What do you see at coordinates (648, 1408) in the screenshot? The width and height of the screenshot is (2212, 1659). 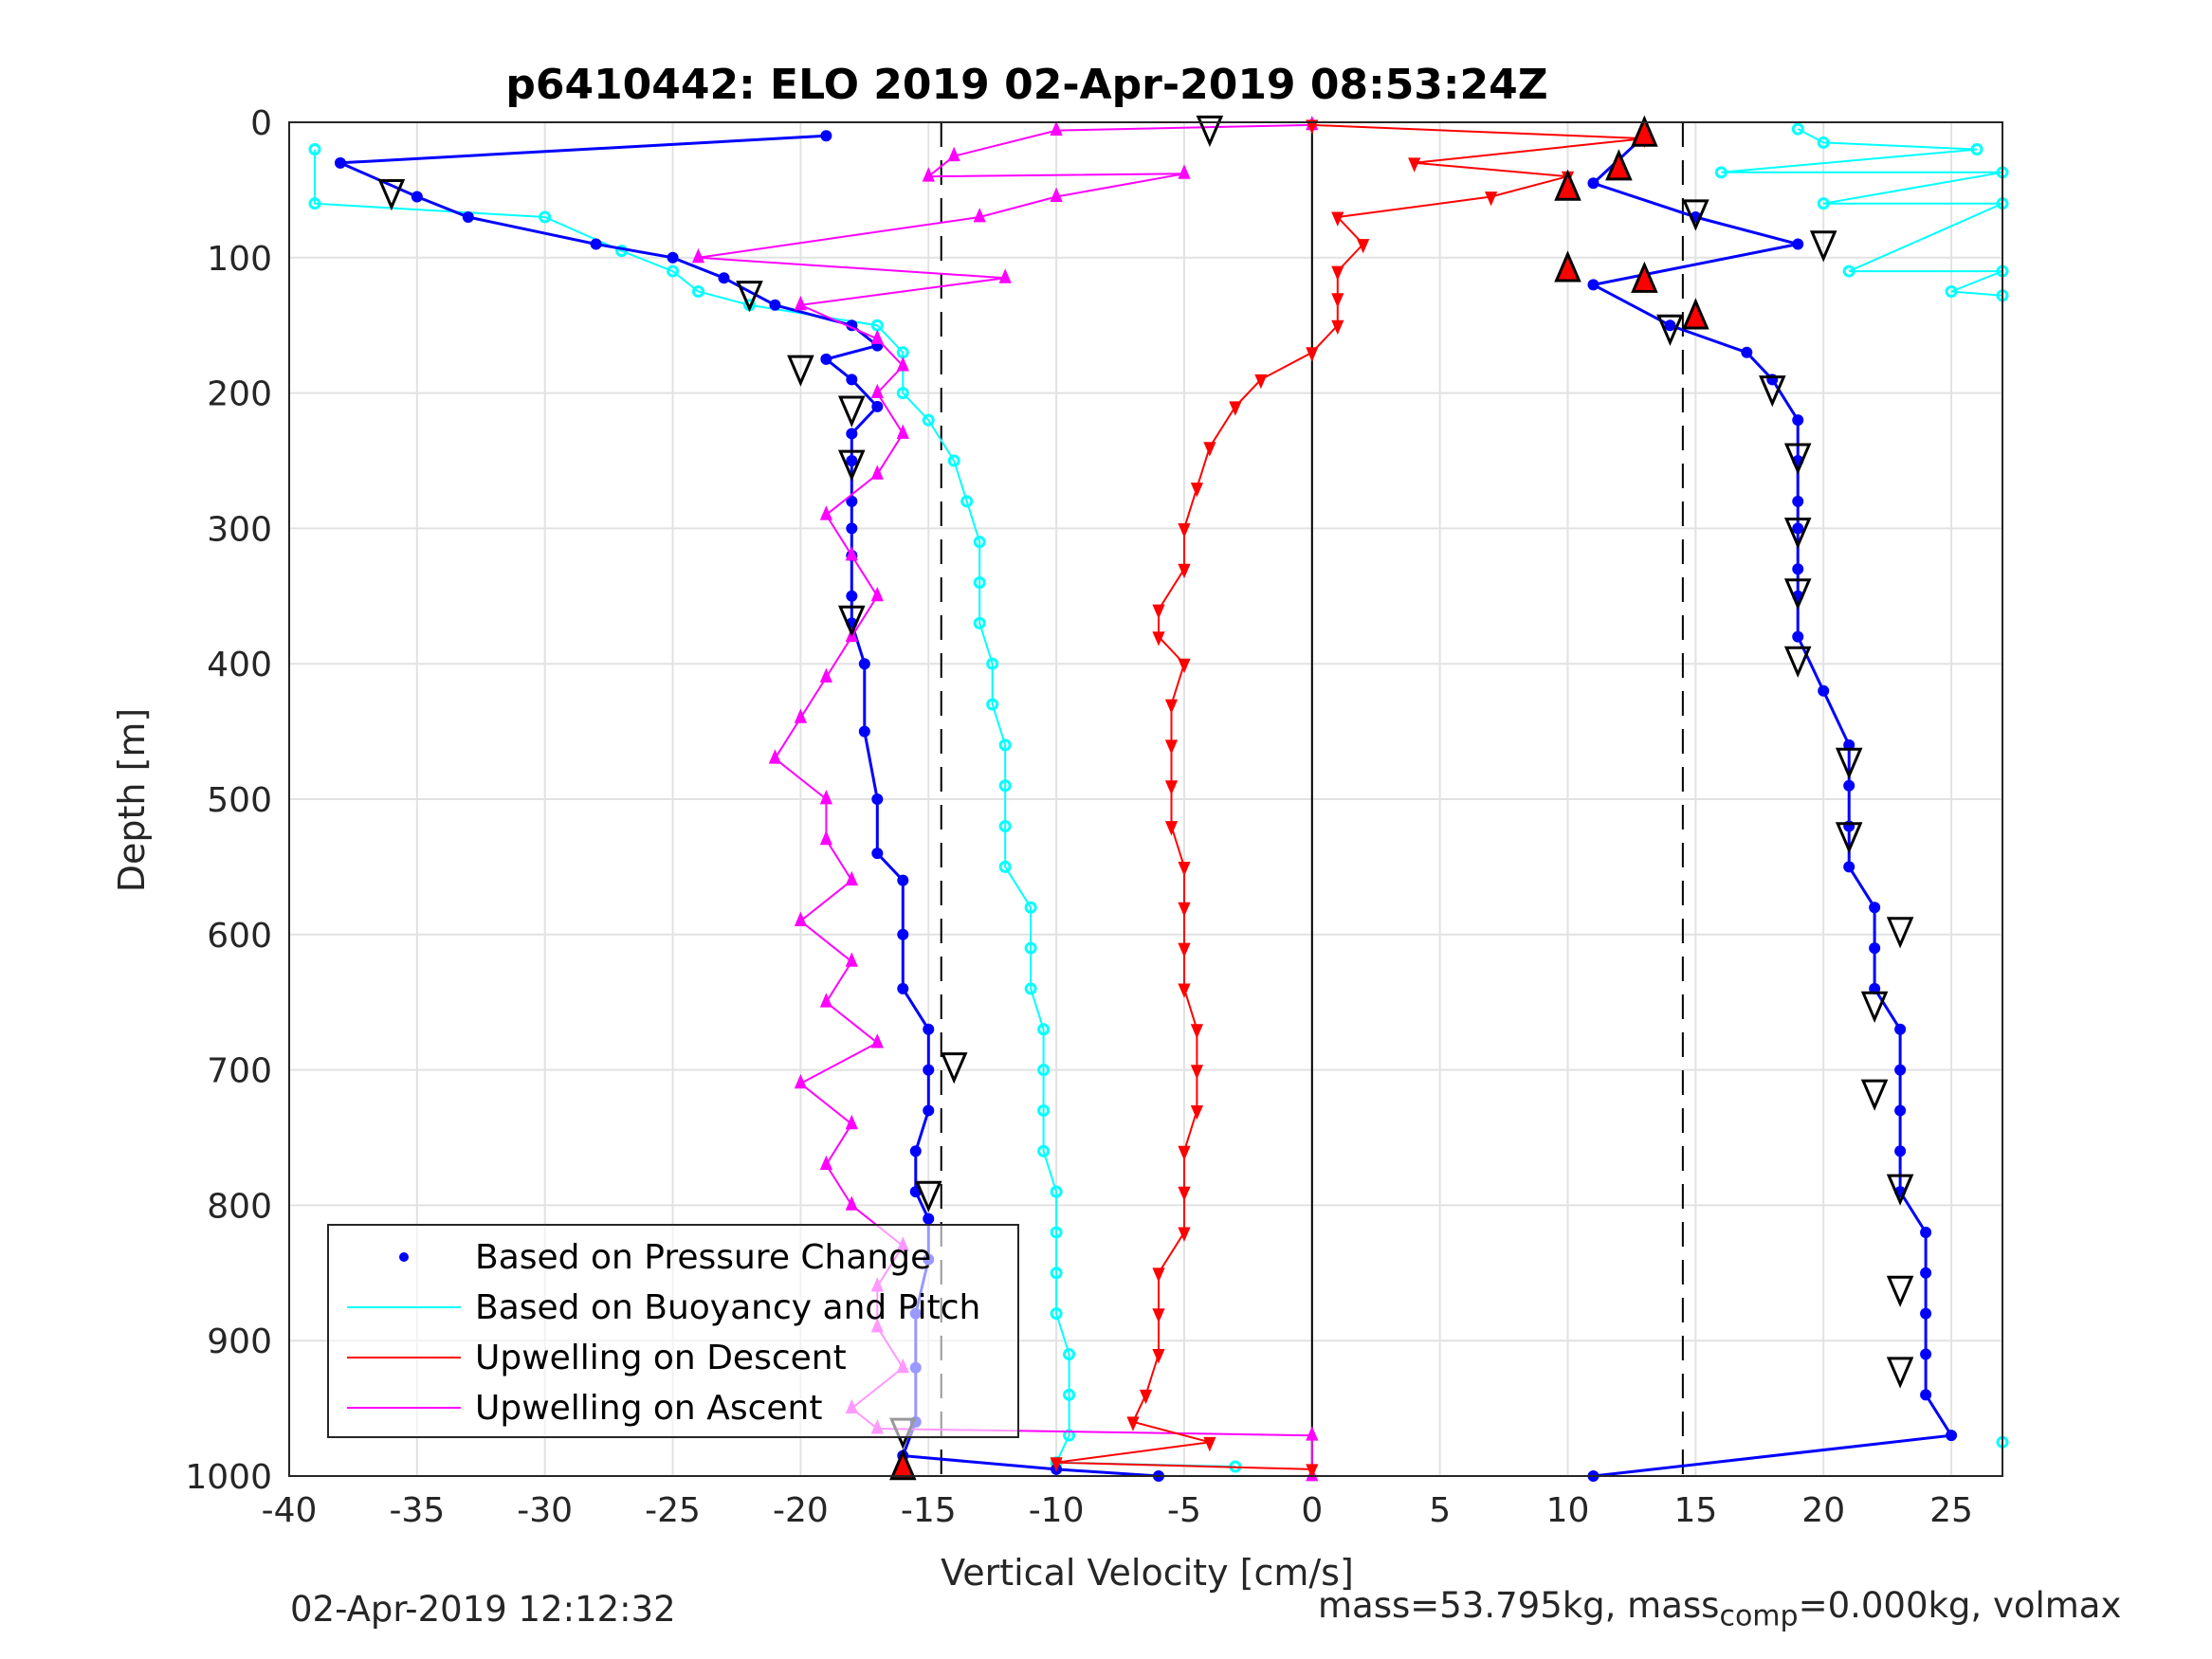 I see `legend-label: Upwelling on Ascent` at bounding box center [648, 1408].